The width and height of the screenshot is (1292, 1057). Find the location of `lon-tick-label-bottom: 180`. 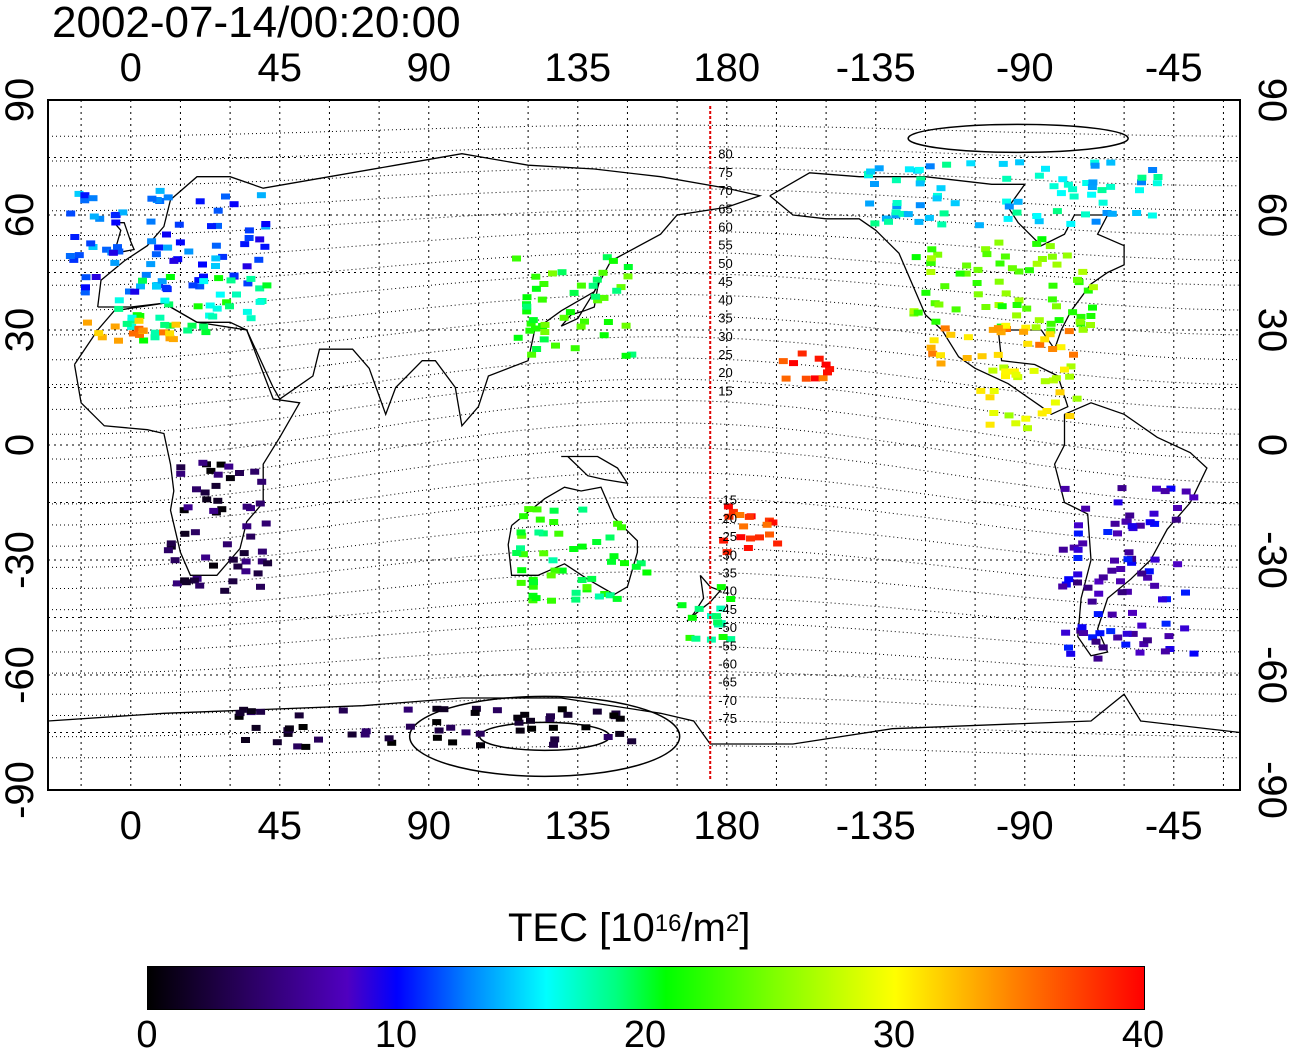

lon-tick-label-bottom: 180 is located at coordinates (727, 826).